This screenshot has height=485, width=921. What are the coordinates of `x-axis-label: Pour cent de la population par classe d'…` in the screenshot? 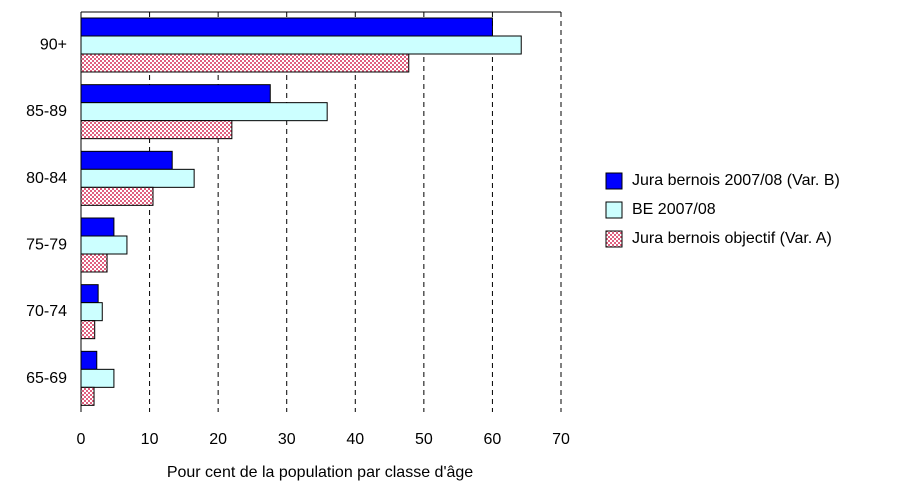 It's located at (320, 472).